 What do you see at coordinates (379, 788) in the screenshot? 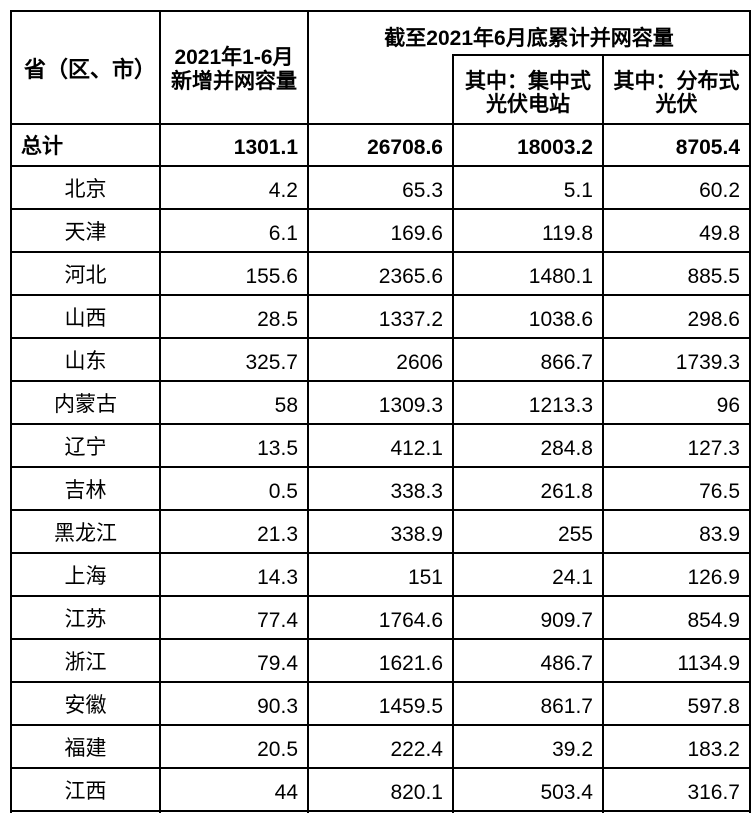
I see `value-cell: 820.1` at bounding box center [379, 788].